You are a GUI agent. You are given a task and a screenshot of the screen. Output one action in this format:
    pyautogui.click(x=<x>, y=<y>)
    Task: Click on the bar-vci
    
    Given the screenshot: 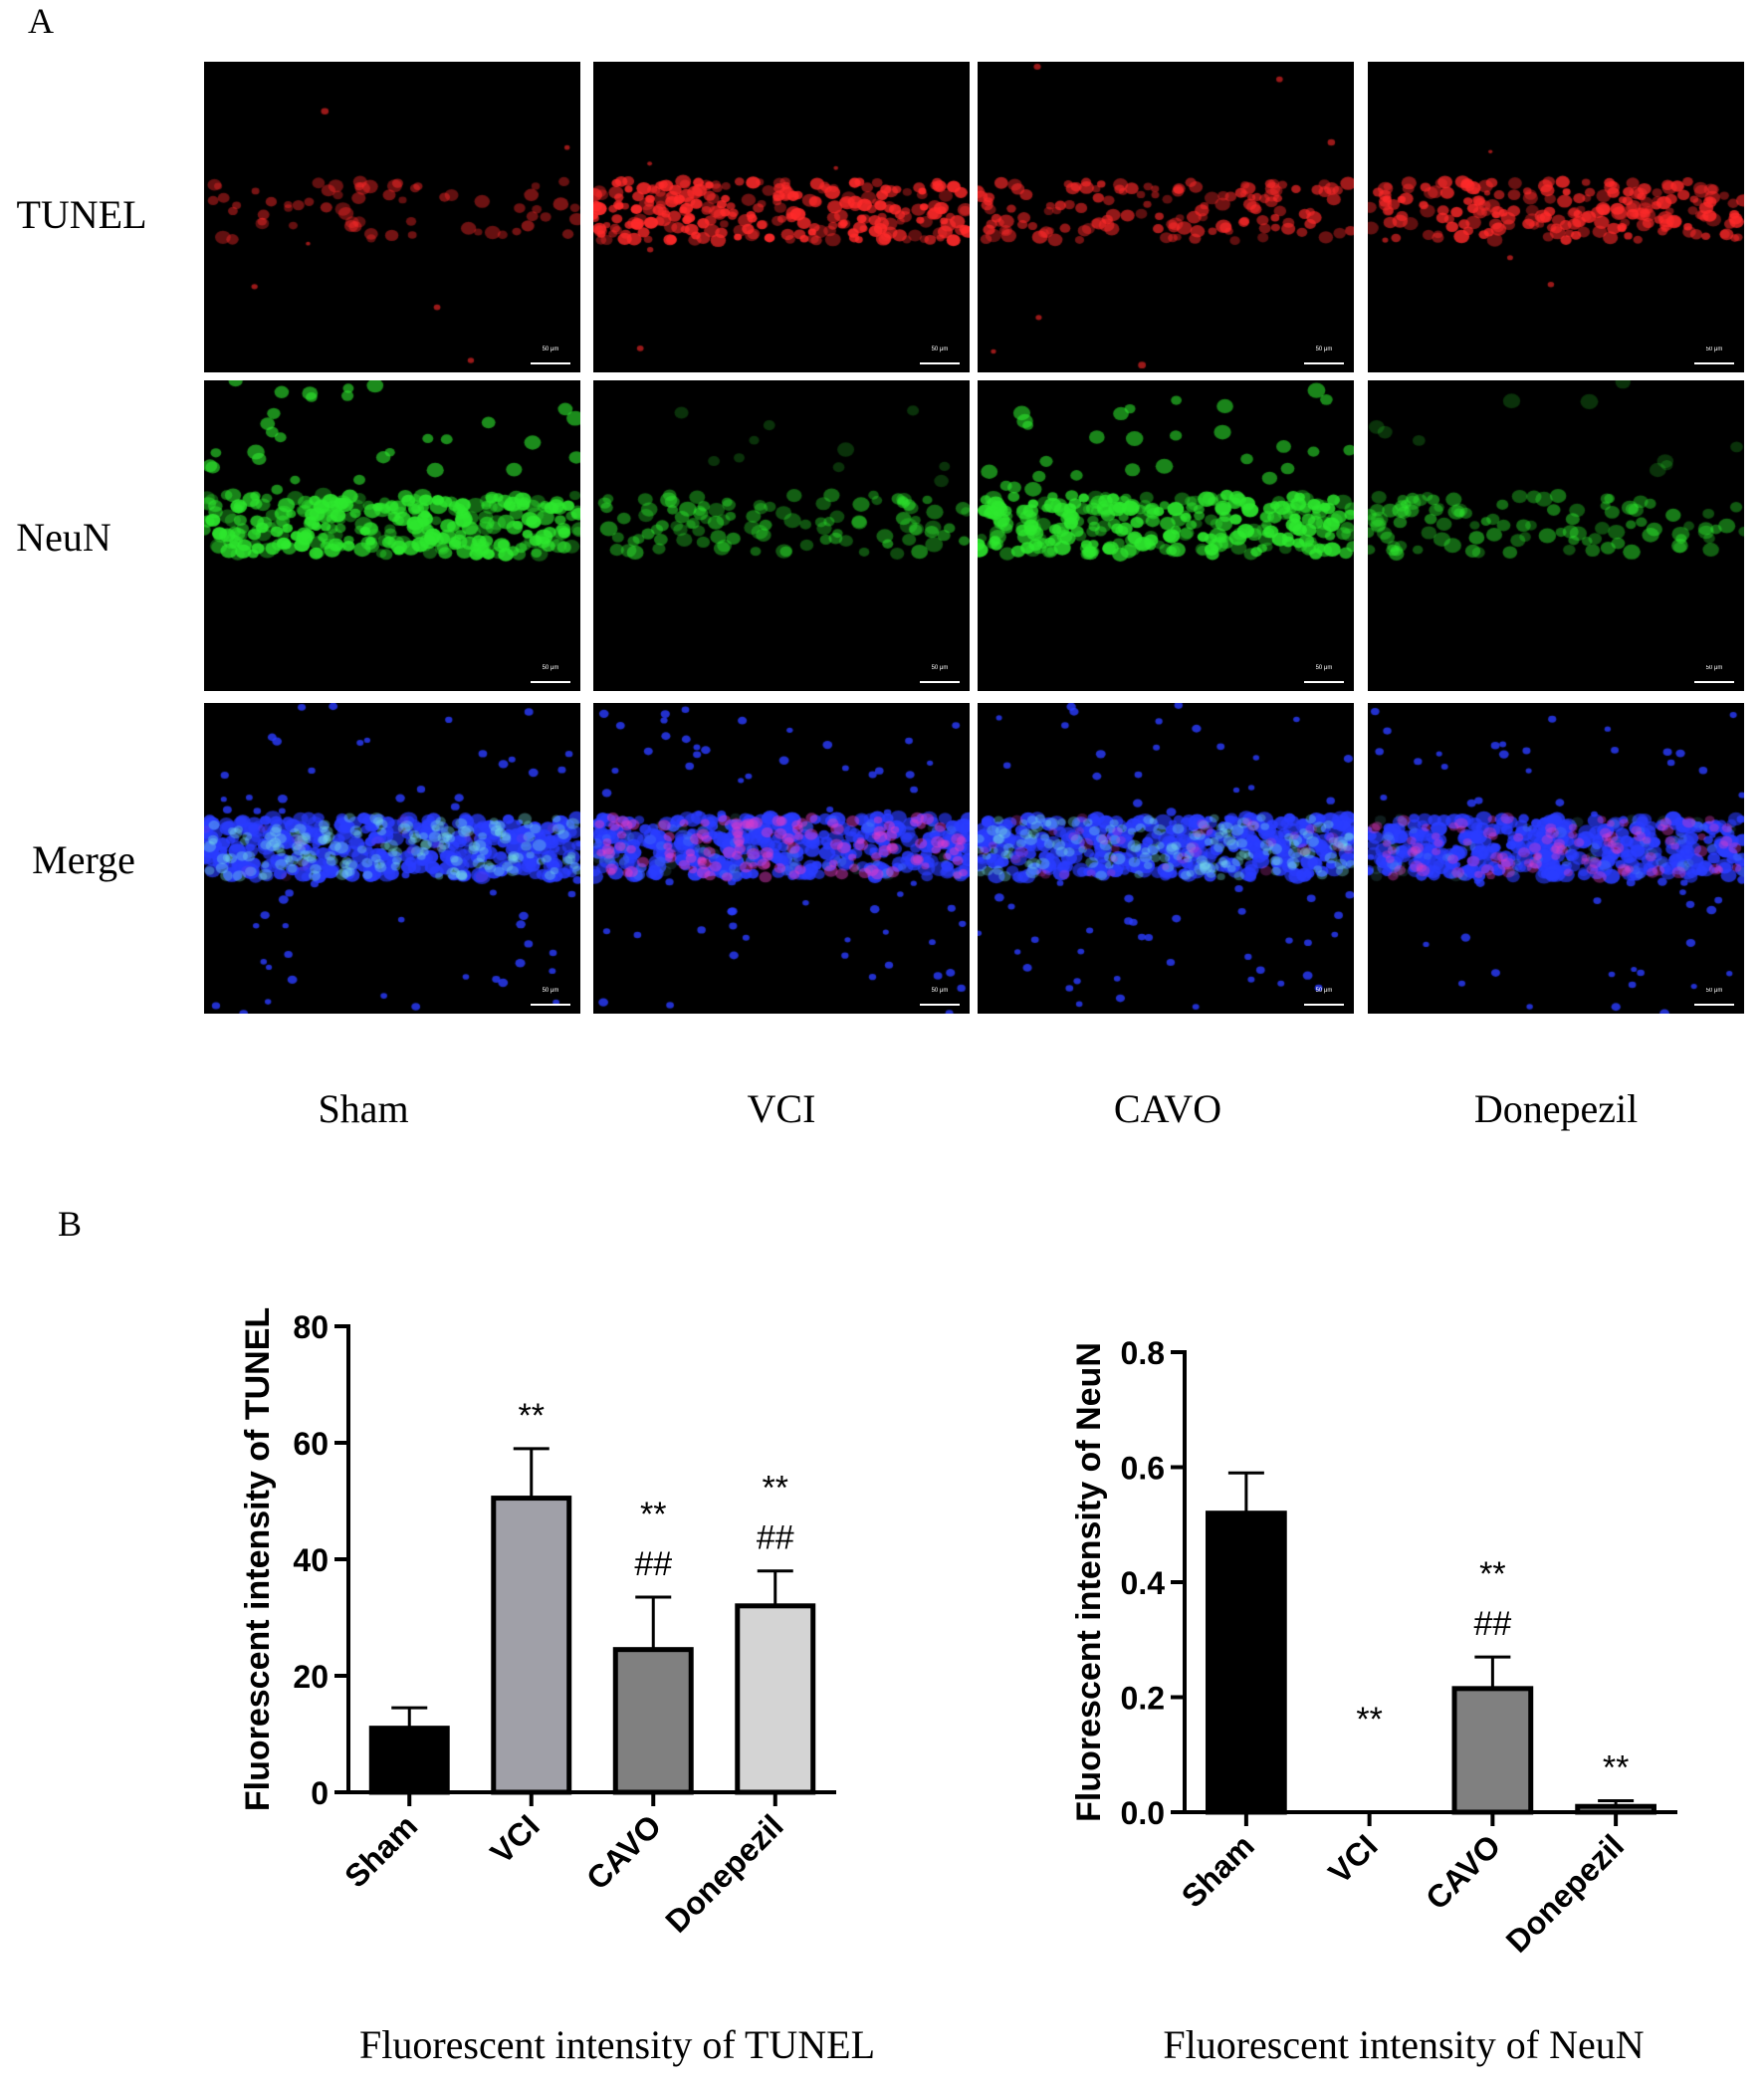 What is the action you would take?
    pyautogui.click(x=531, y=1645)
    